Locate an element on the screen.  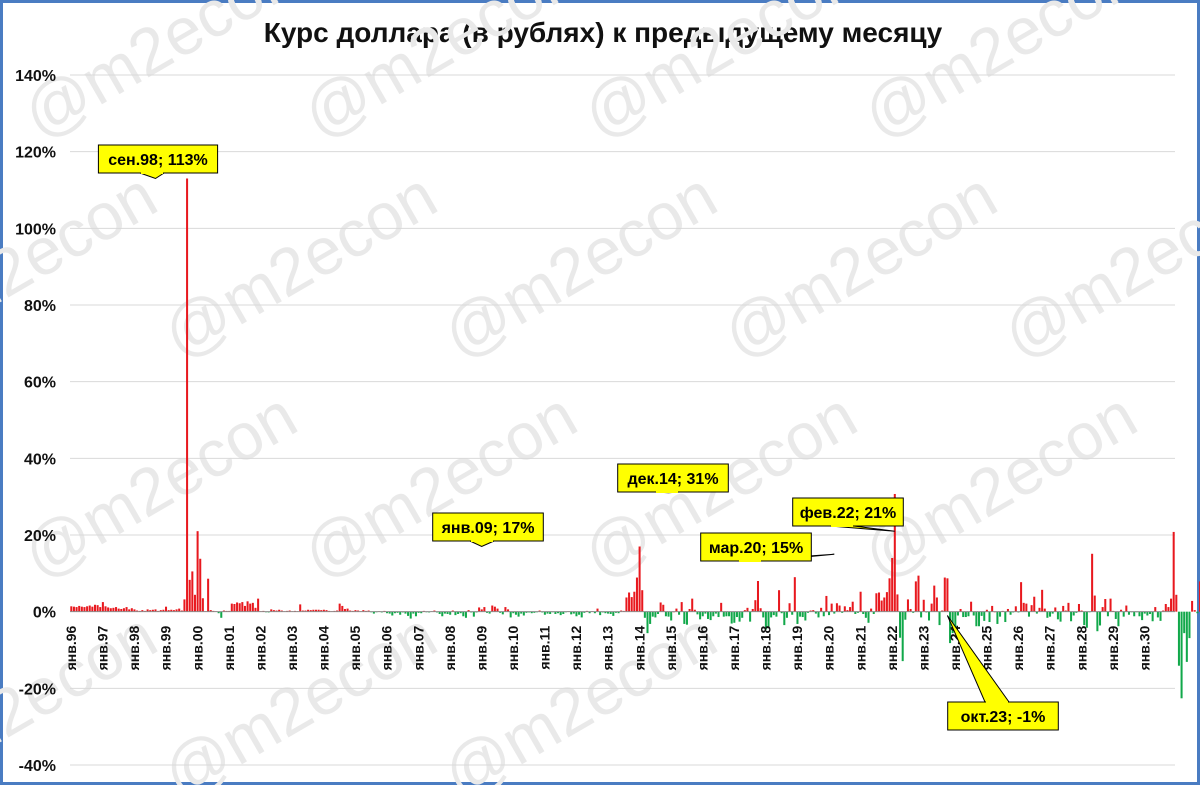
x-tick-label: янв.99 is located at coordinates (166, 647).